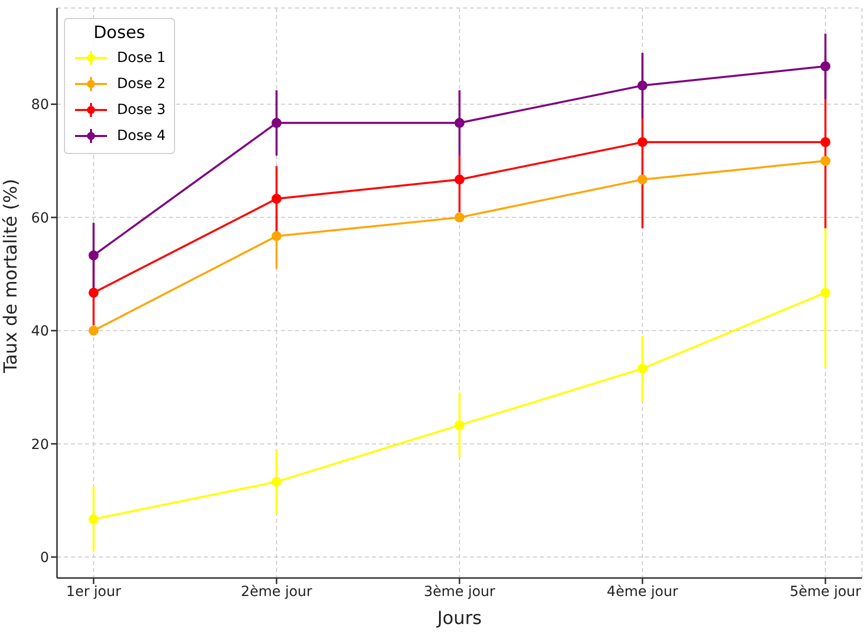 The height and width of the screenshot is (632, 867). I want to click on y-tick-label: 0, so click(44, 558).